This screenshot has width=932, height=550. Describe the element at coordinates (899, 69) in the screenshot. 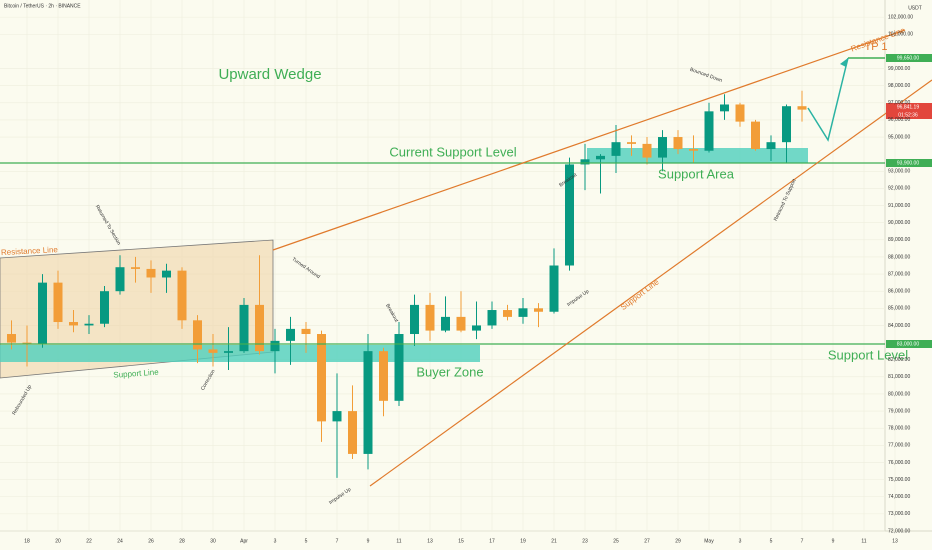

I see `y-tick-label: 99,000.00` at that location.